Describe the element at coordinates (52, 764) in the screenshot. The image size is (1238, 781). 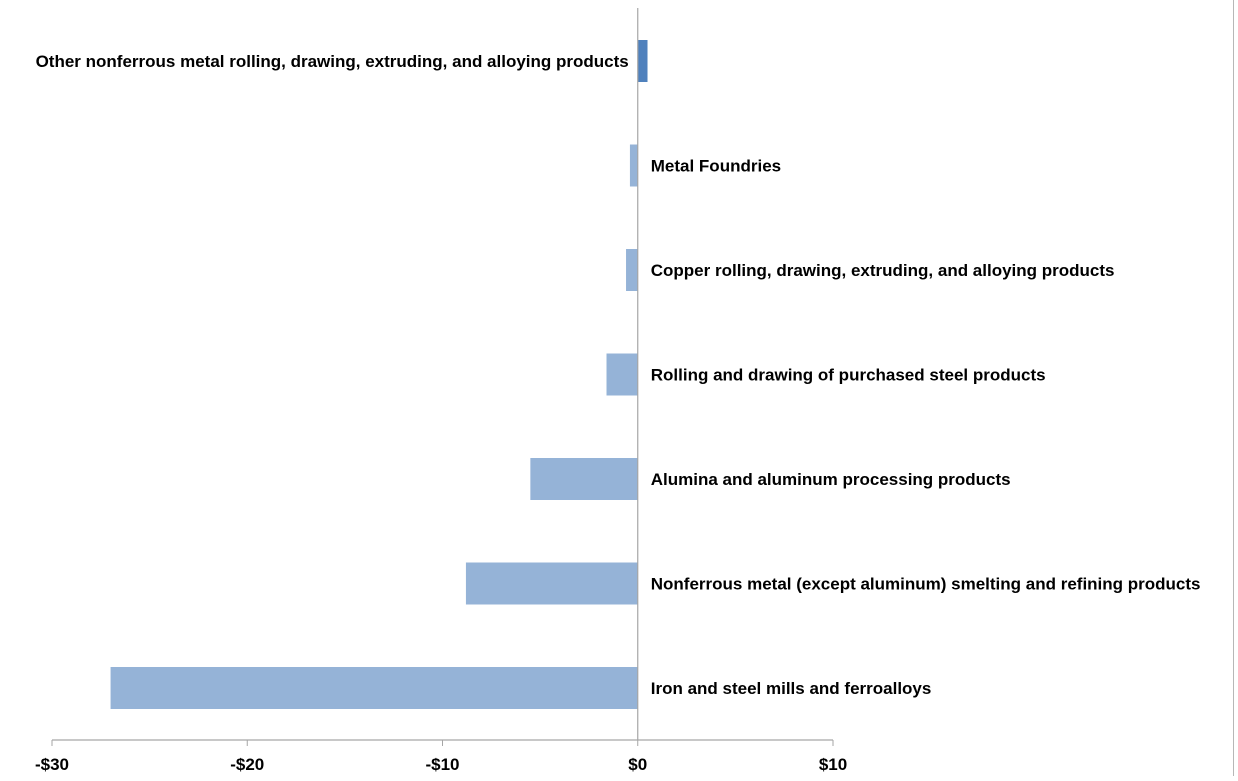
I see `x-tick-label-1: -$30` at that location.